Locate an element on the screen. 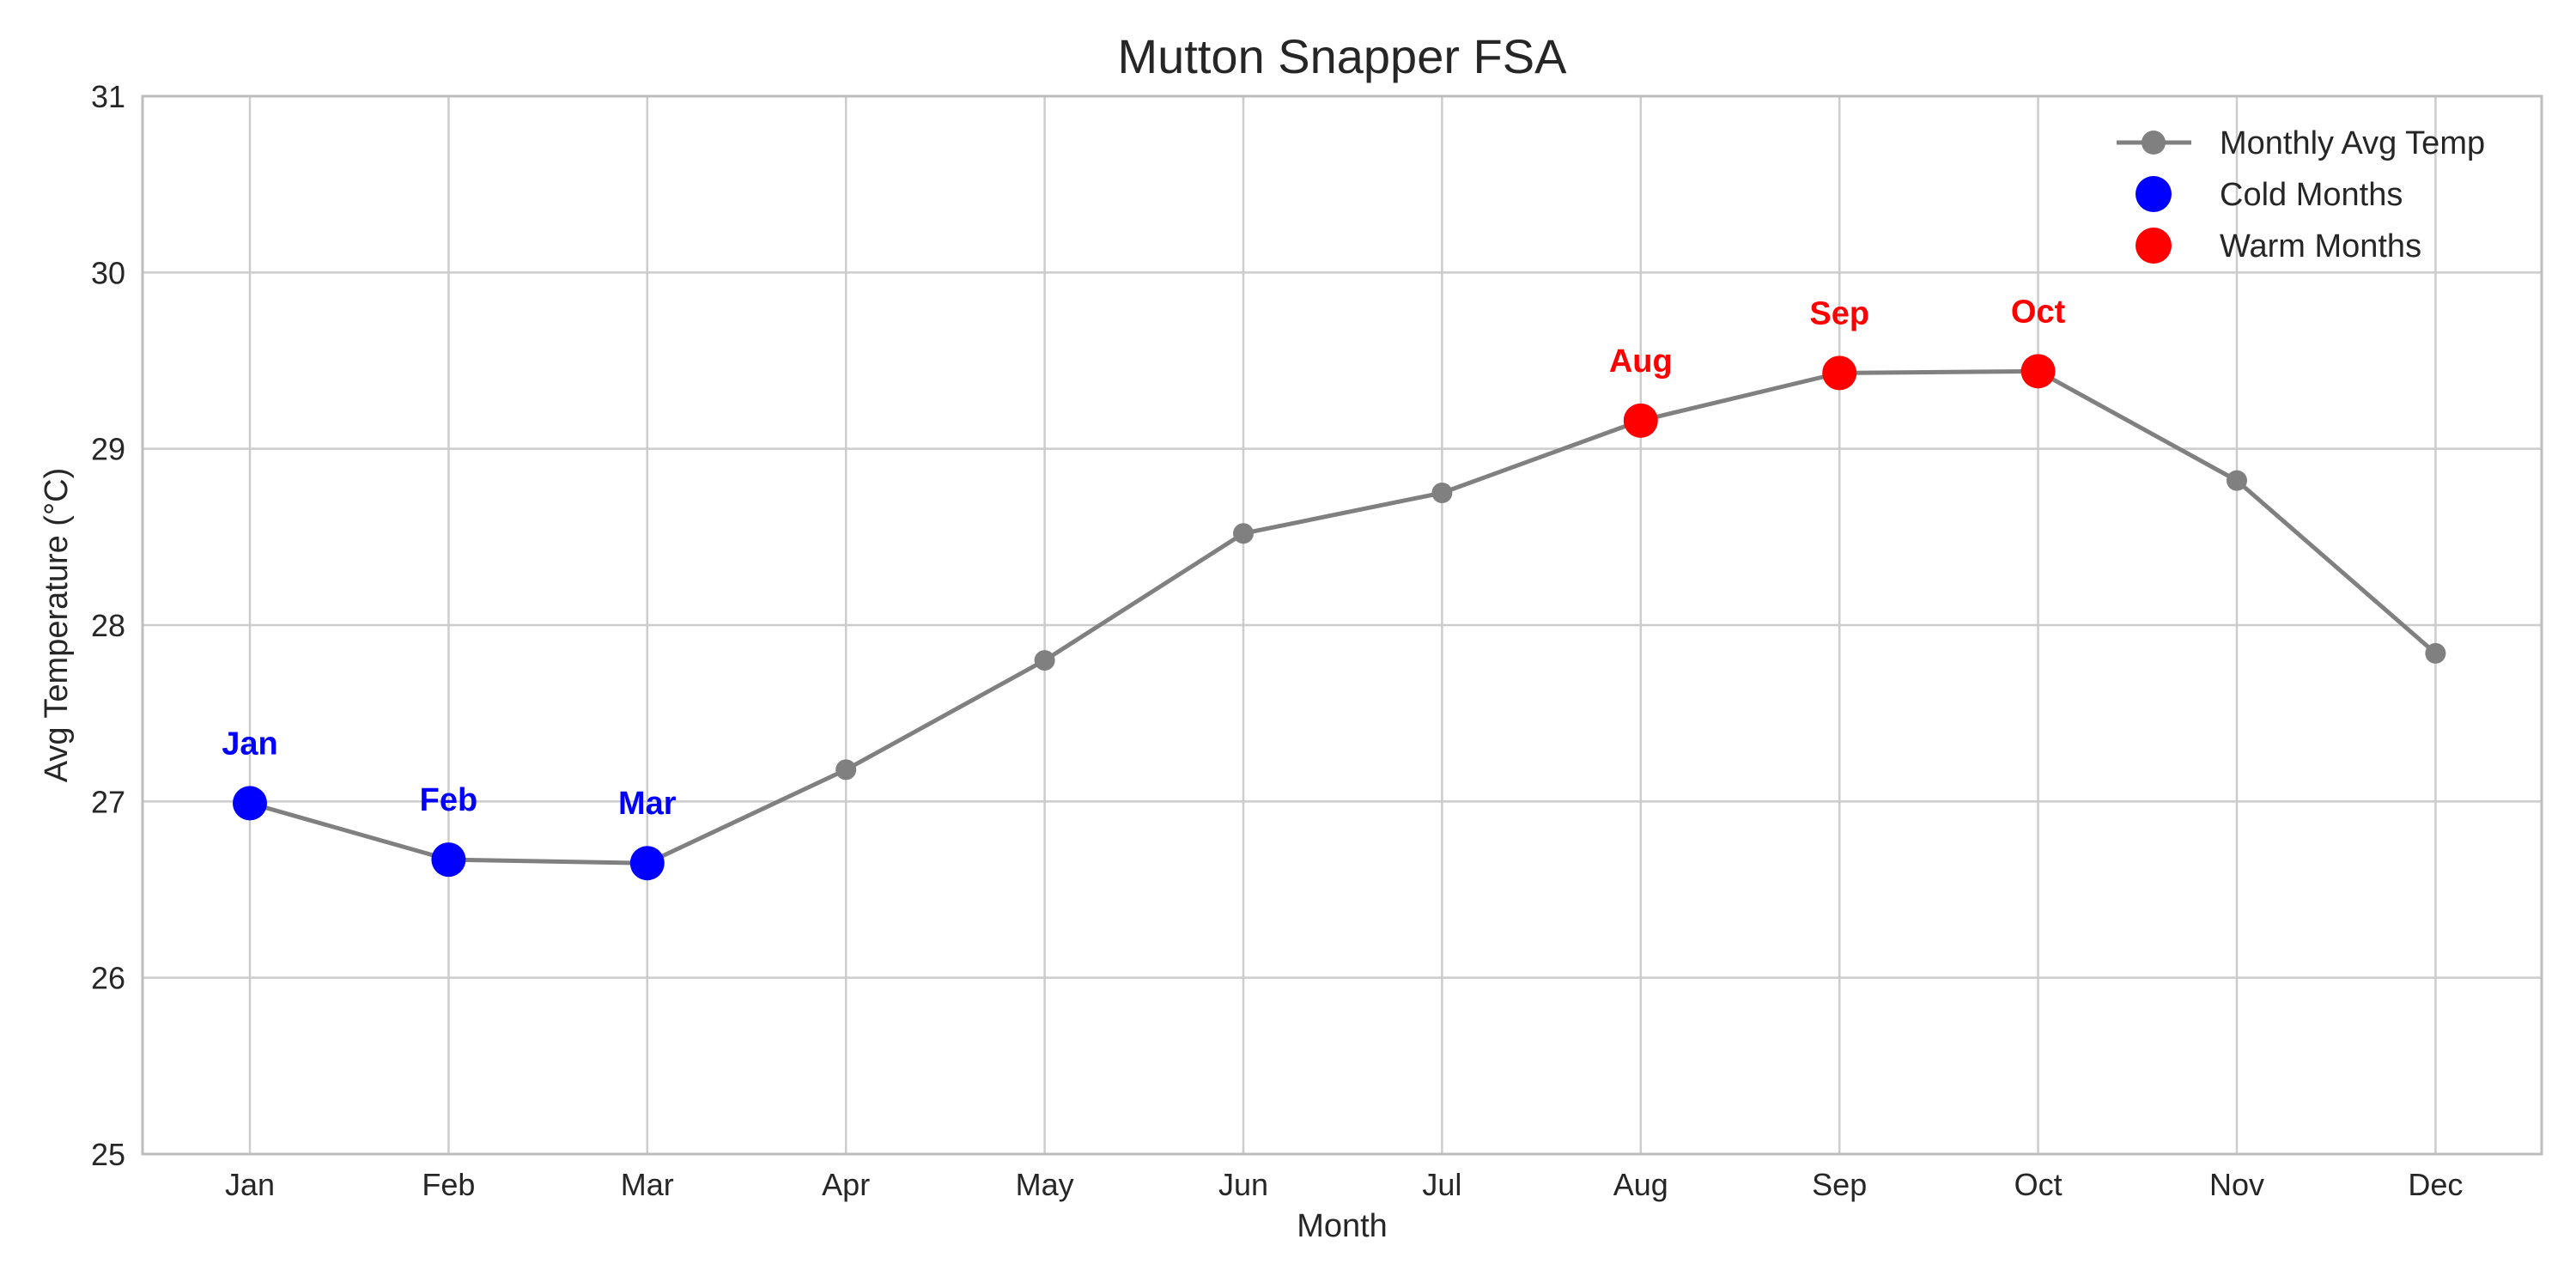 The height and width of the screenshot is (1288, 2576). month-annotation: Jan is located at coordinates (250, 744).